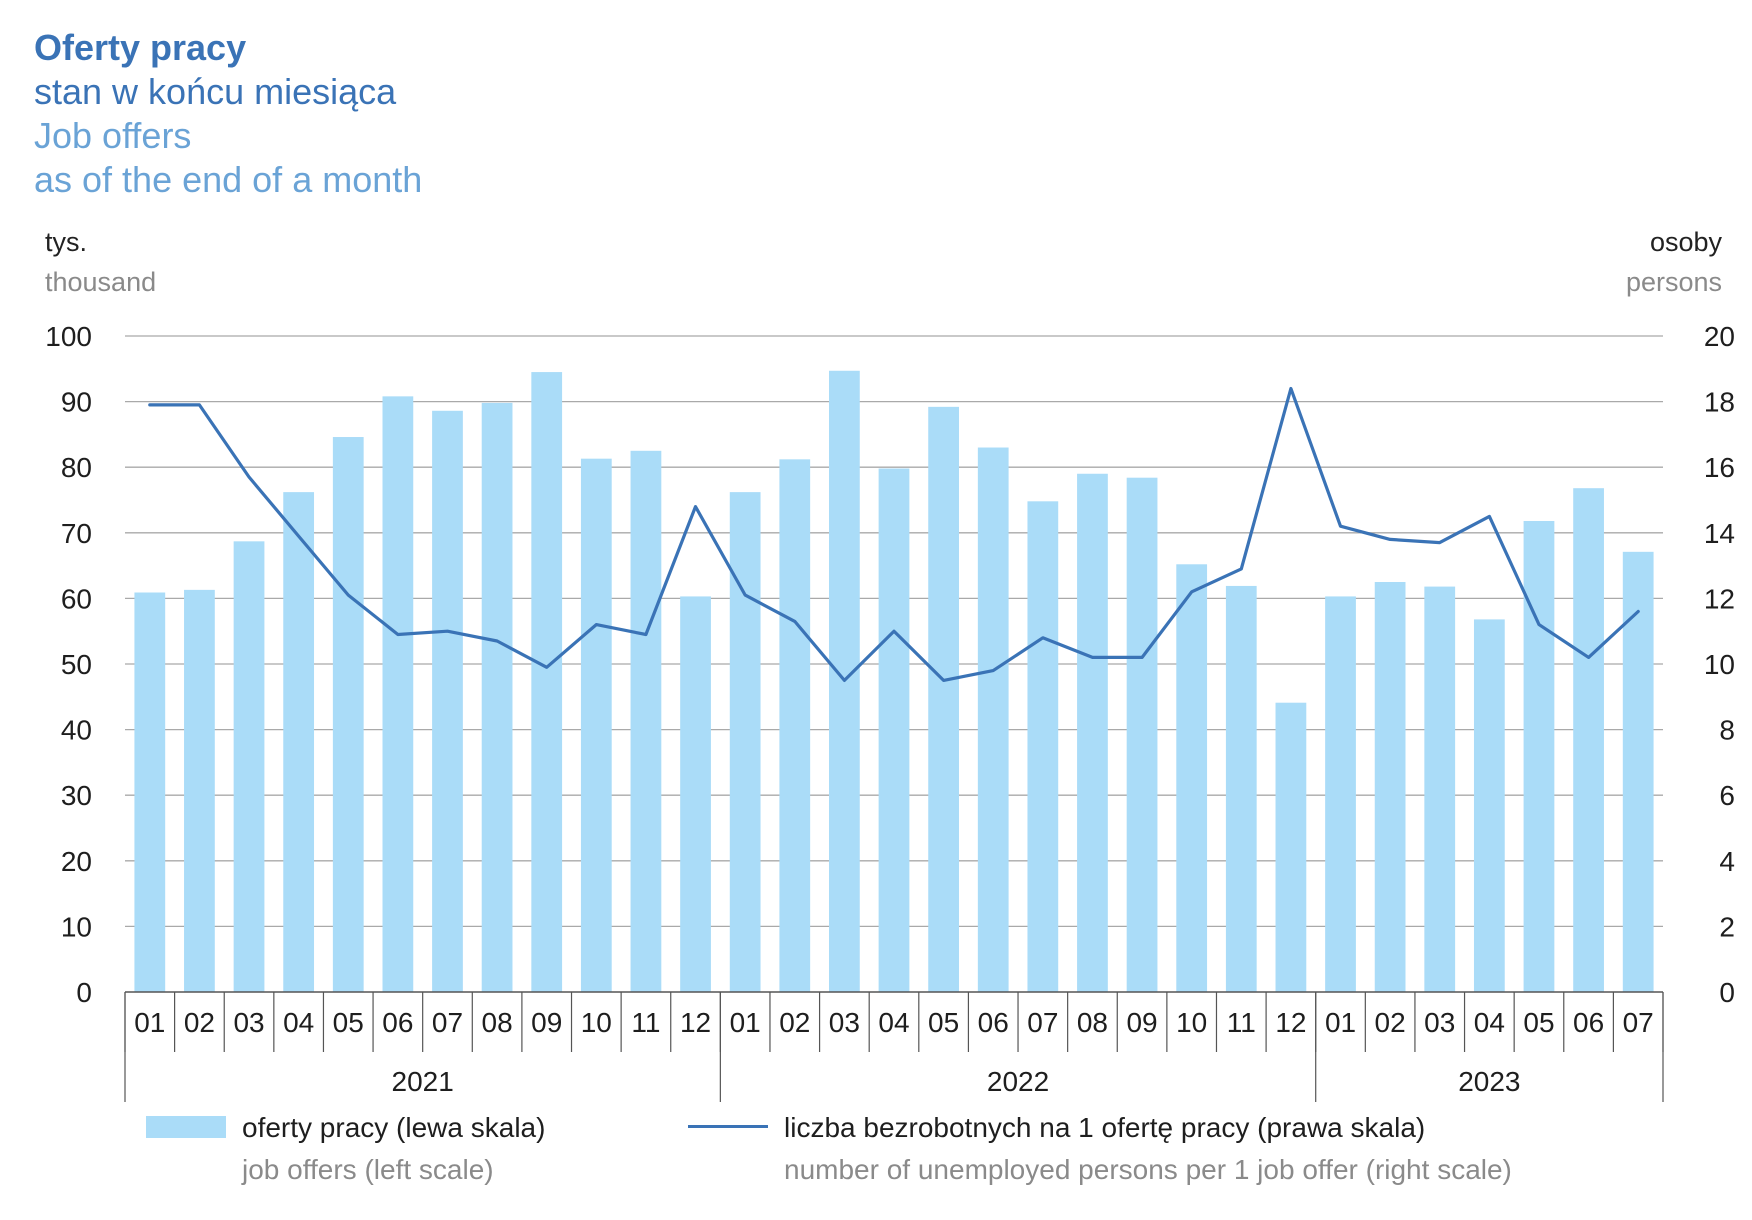  I want to click on y-left-tick-label: 0, so click(84, 992).